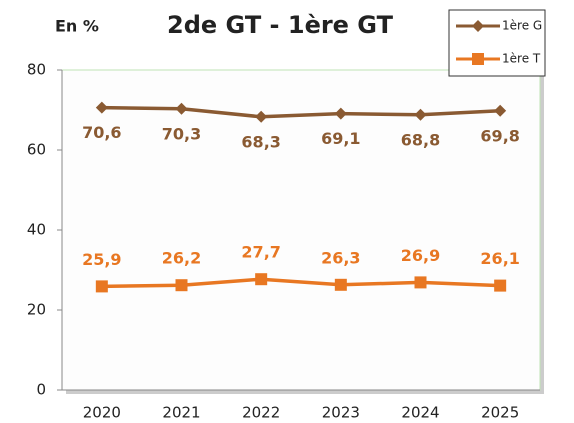 The image size is (574, 423). Describe the element at coordinates (102, 413) in the screenshot. I see `x-tick-label: 2020` at that location.